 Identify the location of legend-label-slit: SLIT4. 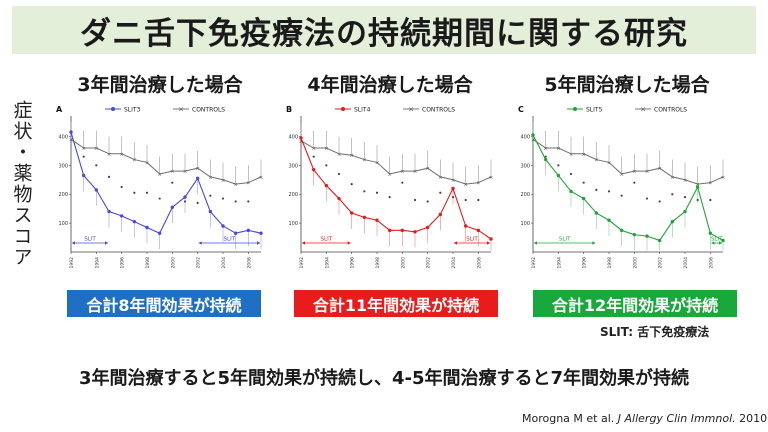
(362, 110).